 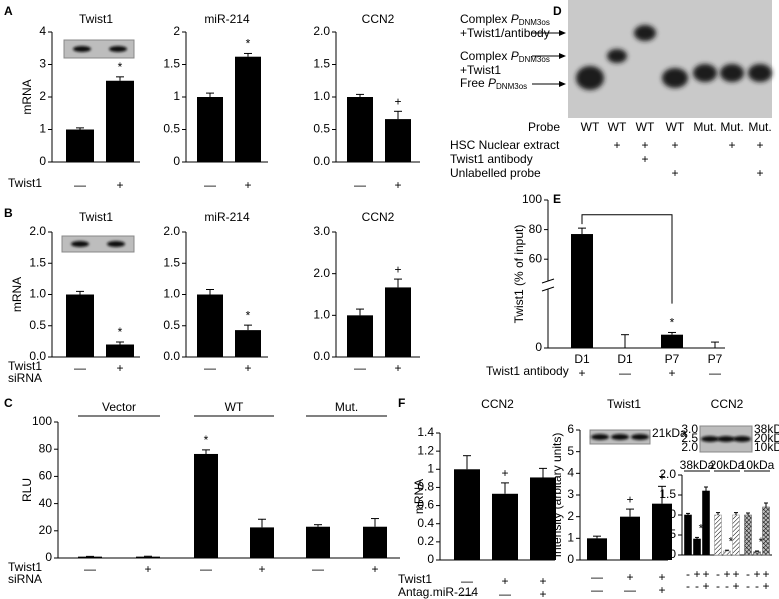 I want to click on y-tick-label: 60, so click(x=46, y=476).